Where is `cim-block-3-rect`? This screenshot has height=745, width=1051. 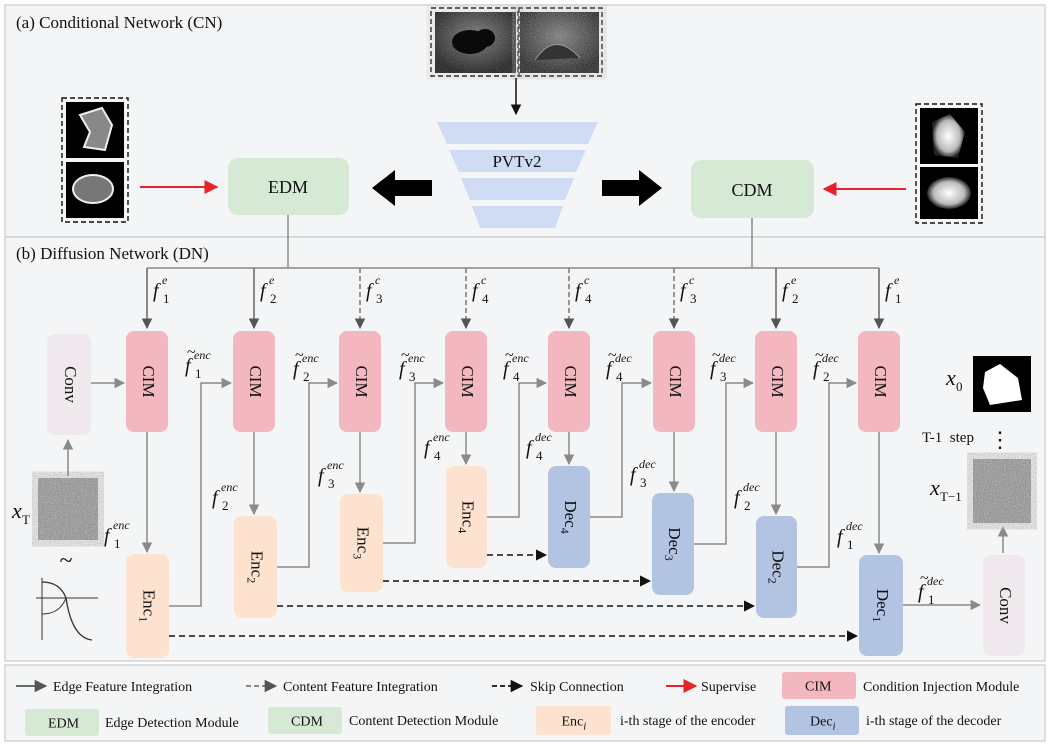
cim-block-3-rect is located at coordinates (360, 381).